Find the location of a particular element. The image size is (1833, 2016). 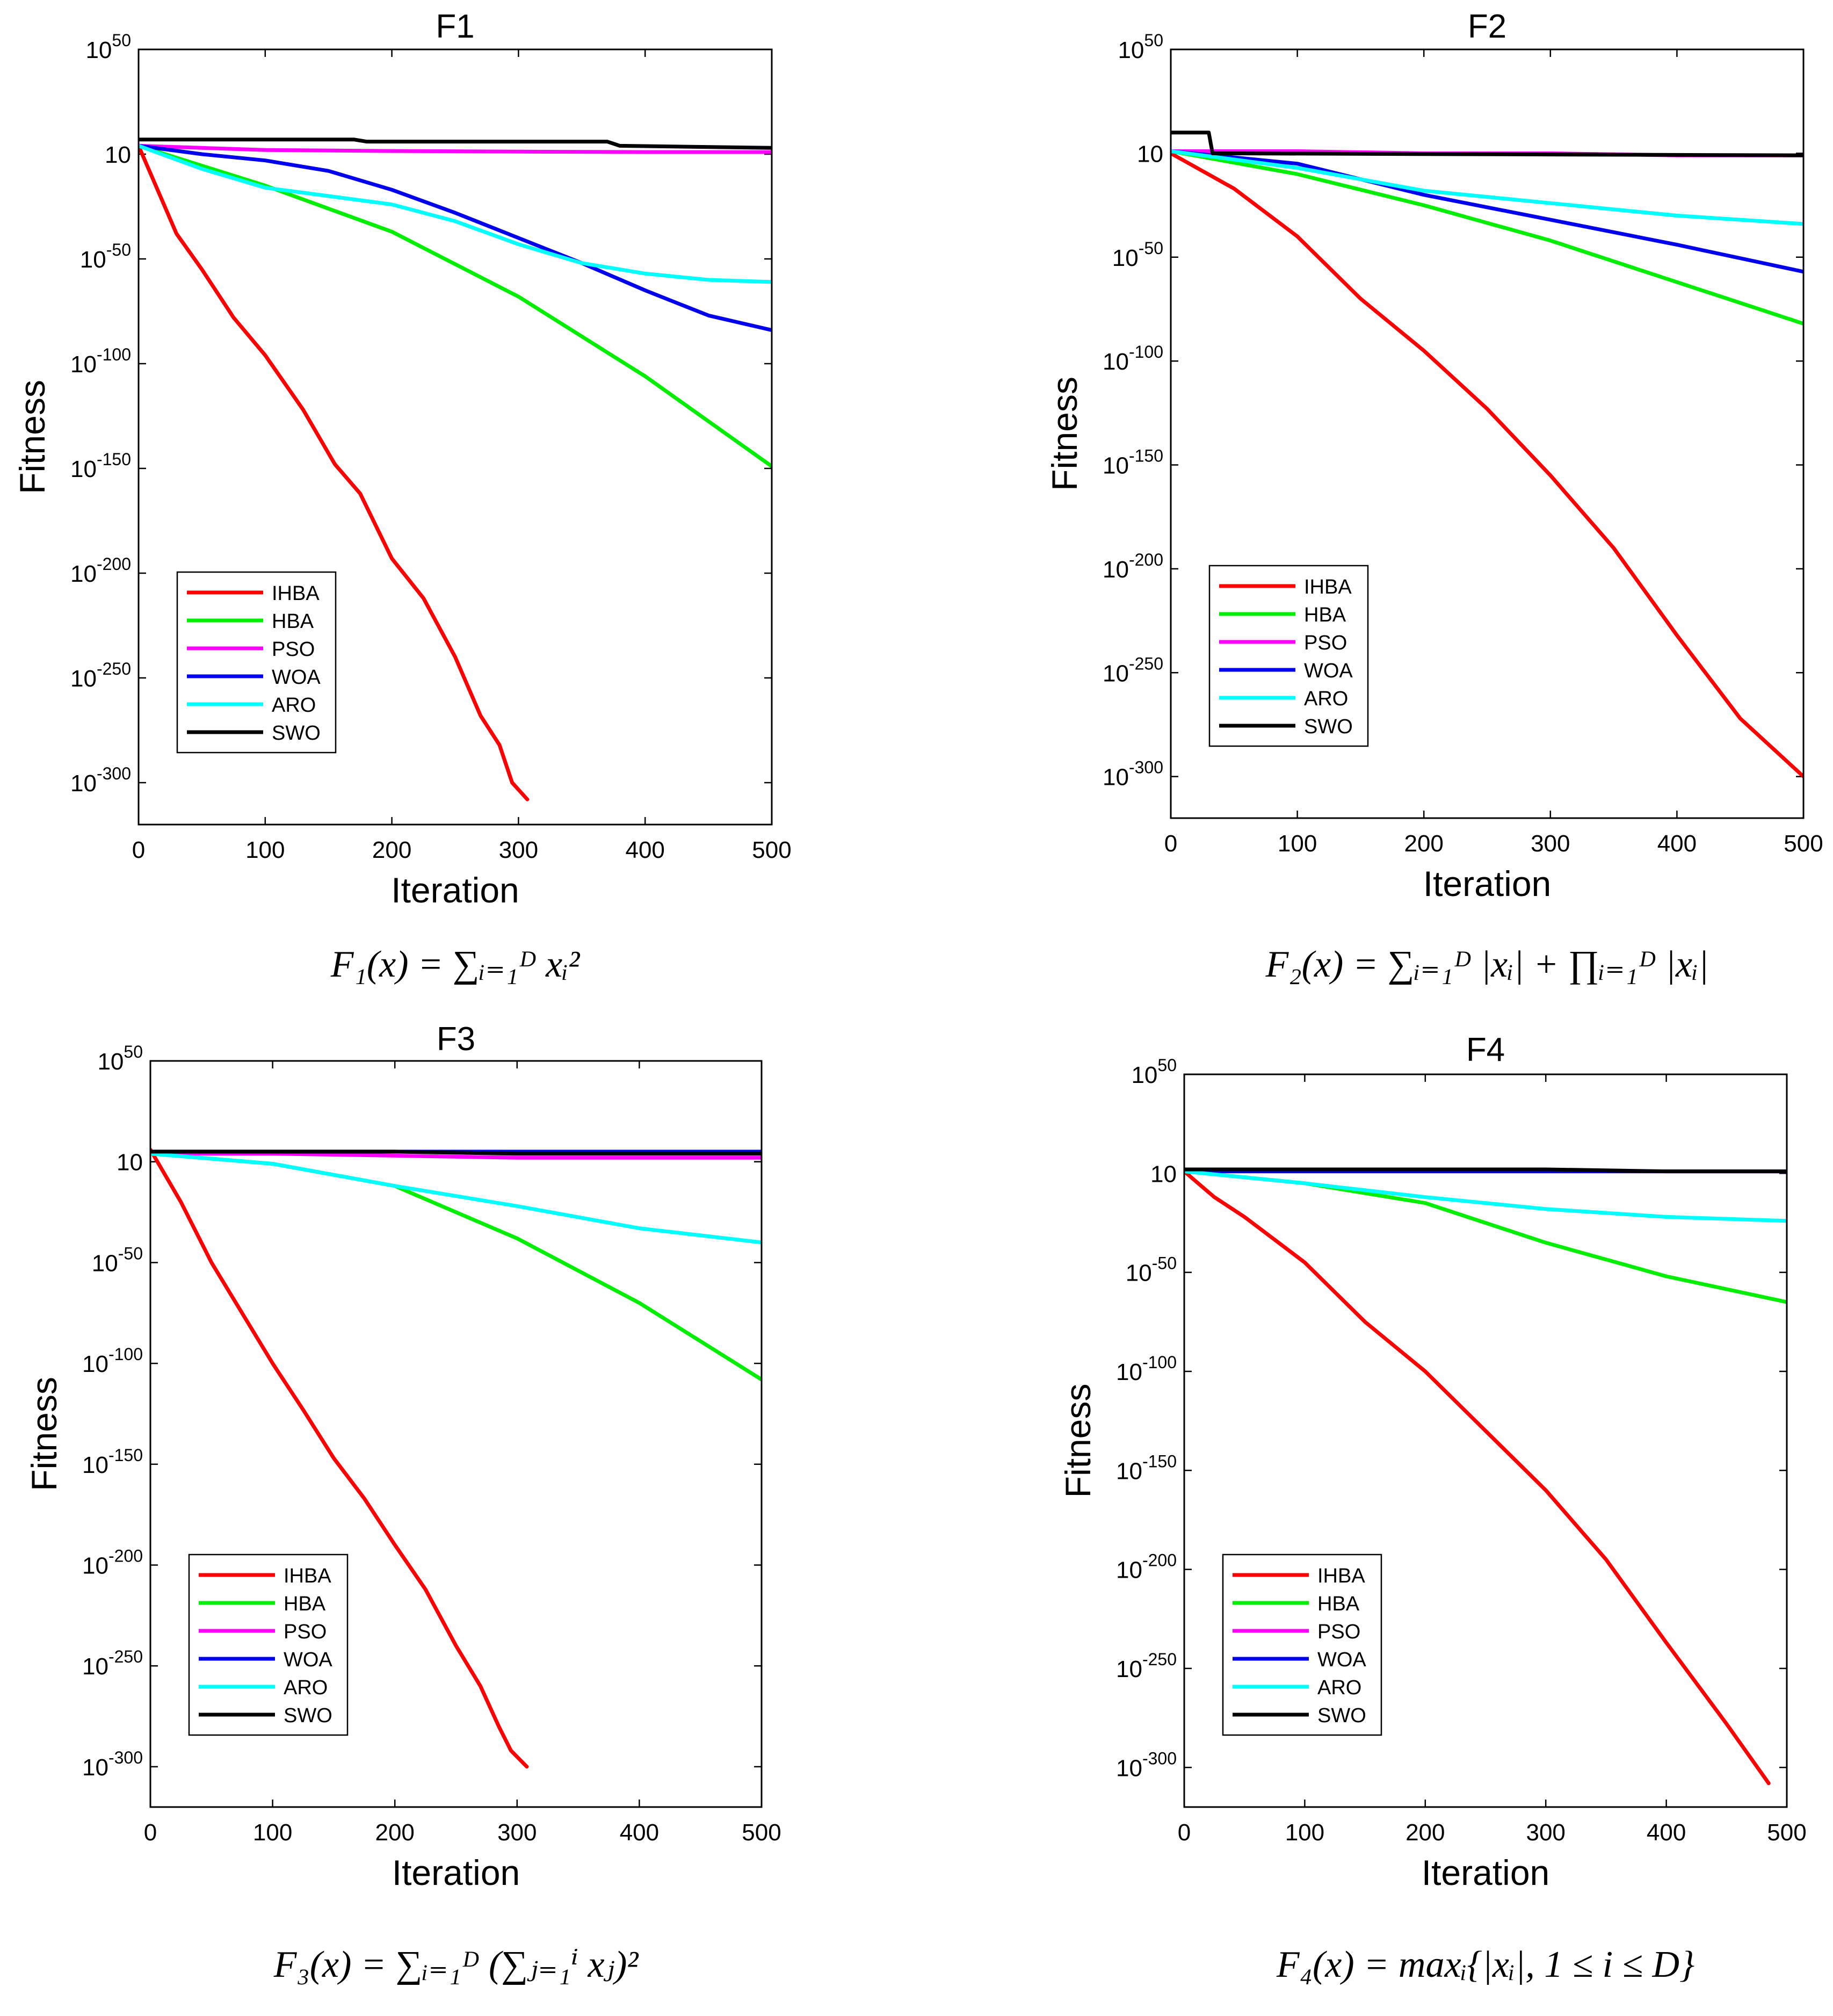

chart-title: F2 is located at coordinates (1487, 26).